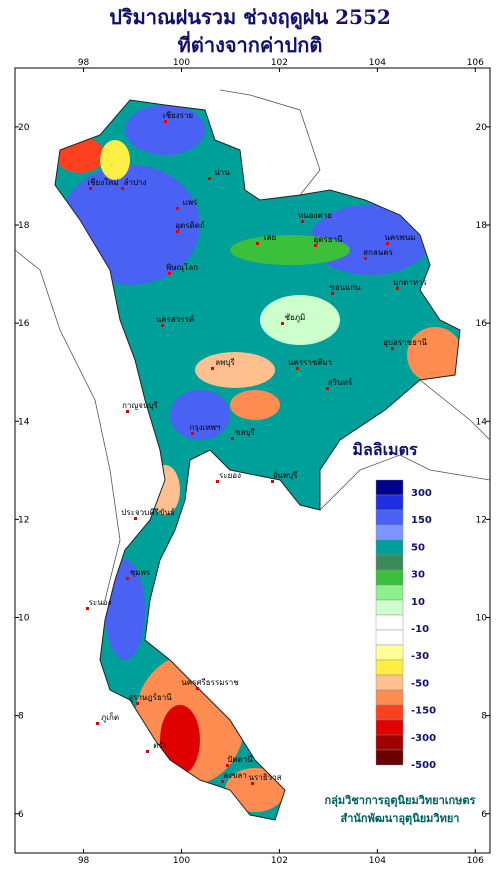 This screenshot has height=875, width=500. Describe the element at coordinates (159, 745) in the screenshot. I see `province-label: ตรัง` at that location.